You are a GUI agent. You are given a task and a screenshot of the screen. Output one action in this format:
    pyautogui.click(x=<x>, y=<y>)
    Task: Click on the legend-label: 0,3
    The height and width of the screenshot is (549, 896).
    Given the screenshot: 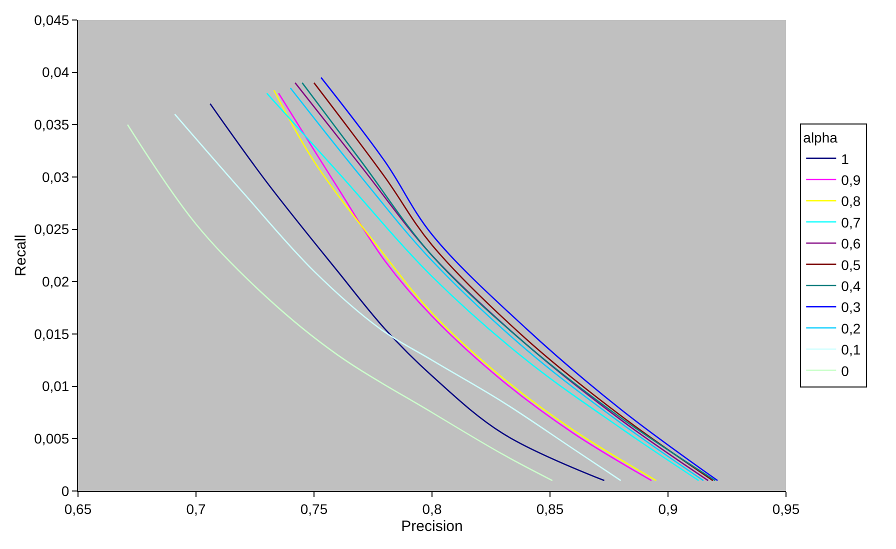 What is the action you would take?
    pyautogui.click(x=851, y=307)
    